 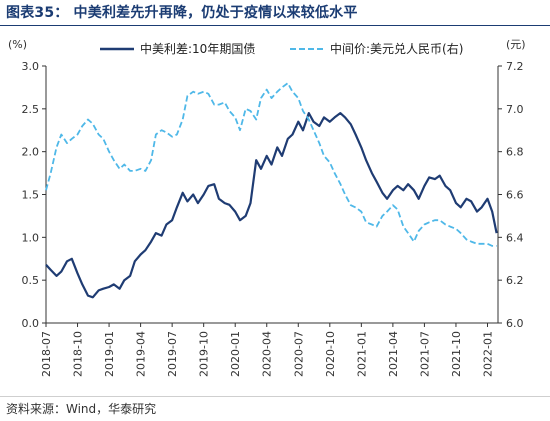 I want to click on x-tick-label: 2021-04, so click(x=393, y=354).